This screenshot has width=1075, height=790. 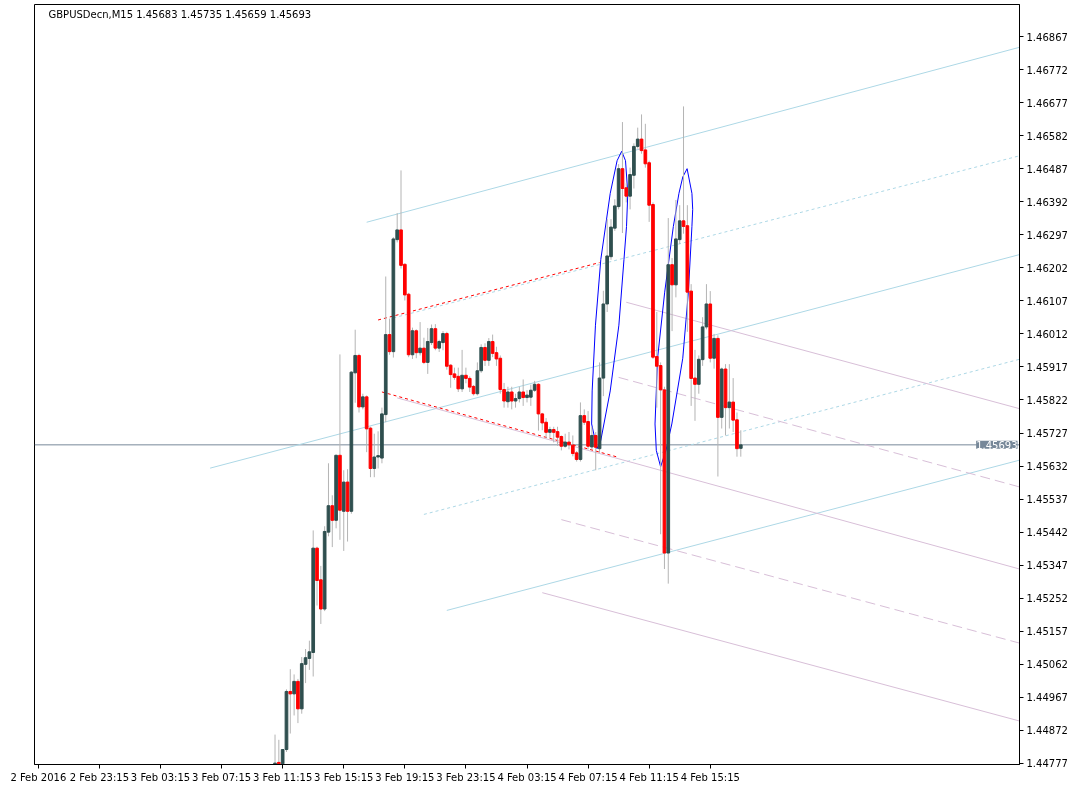 I want to click on x-tick-label: 2 Feb 23:15, so click(x=99, y=777).